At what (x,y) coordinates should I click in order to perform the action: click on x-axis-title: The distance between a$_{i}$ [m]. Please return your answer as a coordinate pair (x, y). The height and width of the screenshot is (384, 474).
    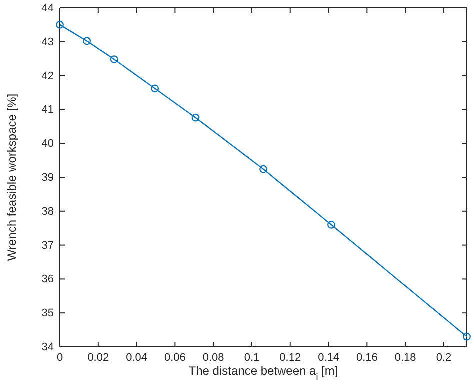
    Looking at the image, I should click on (263, 373).